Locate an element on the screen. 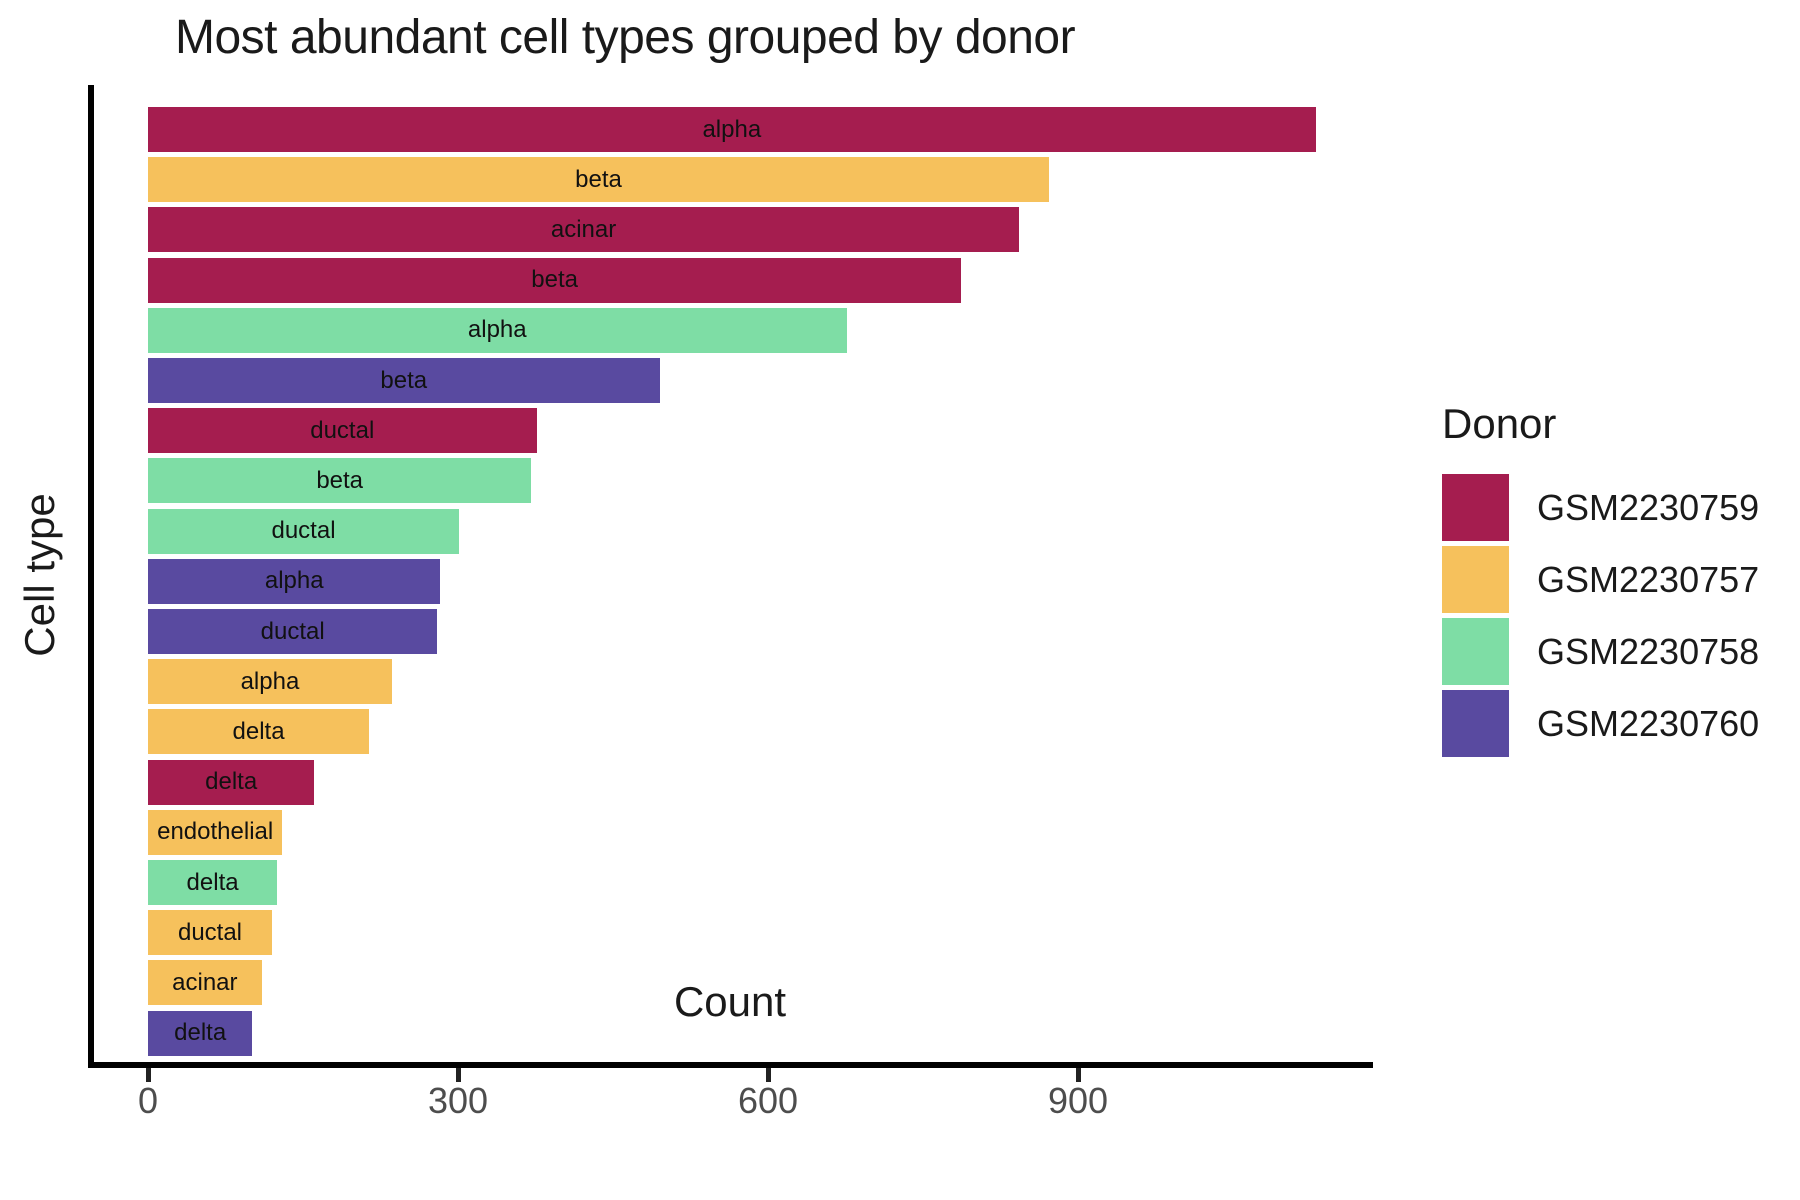 The width and height of the screenshot is (1800, 1200). bar-beta-GSM2230759: beta is located at coordinates (555, 280).